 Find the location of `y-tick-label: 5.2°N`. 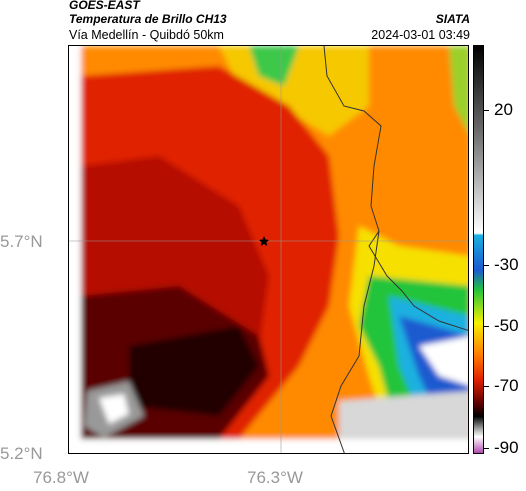

y-tick-label: 5.2°N is located at coordinates (21, 453).